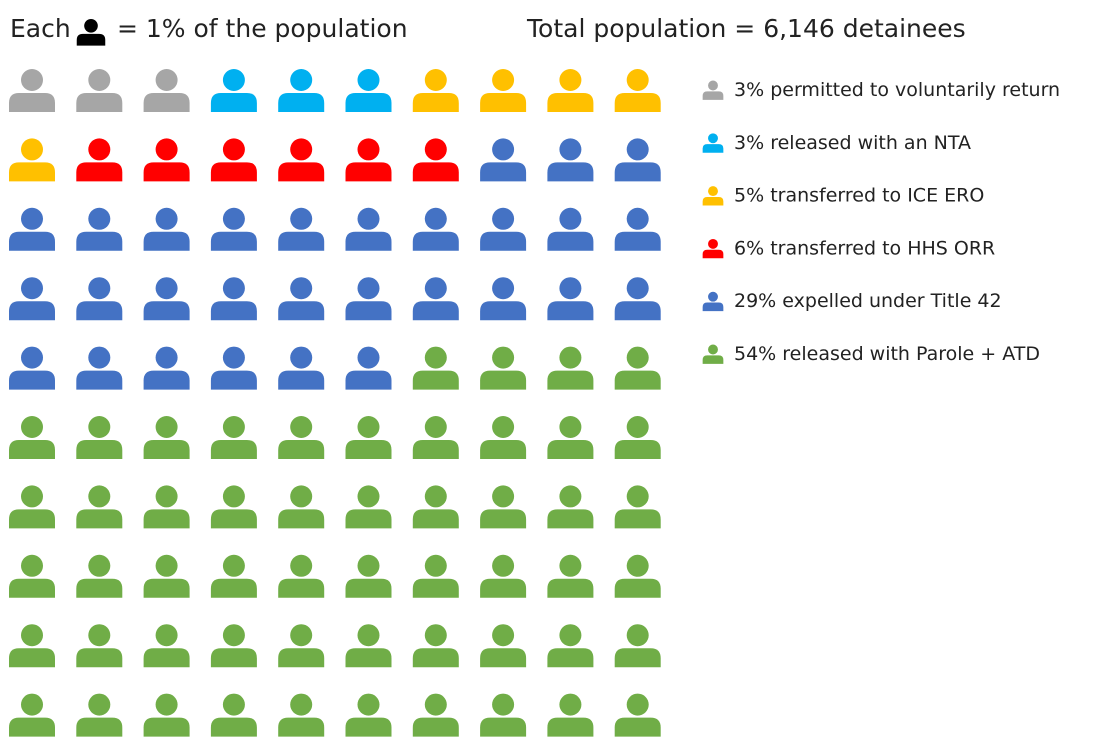 This screenshot has width=1109, height=740. What do you see at coordinates (882, 248) in the screenshot?
I see `legend-name: transferred to HHS ORR` at bounding box center [882, 248].